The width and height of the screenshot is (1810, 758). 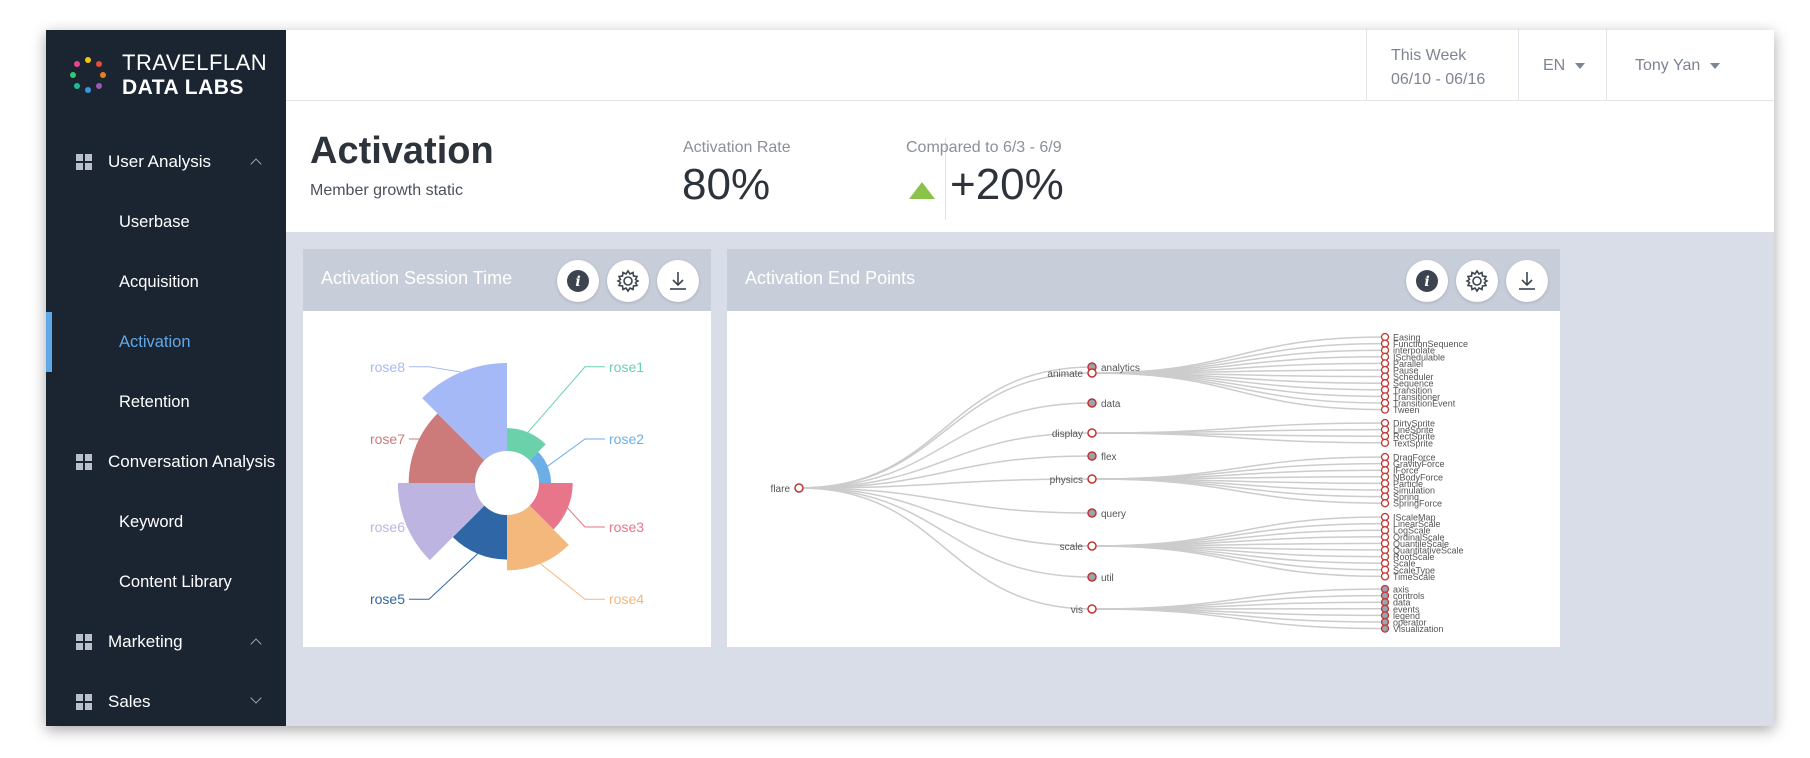 What do you see at coordinates (1143, 280) in the screenshot?
I see `card-header: Activation End Points i` at bounding box center [1143, 280].